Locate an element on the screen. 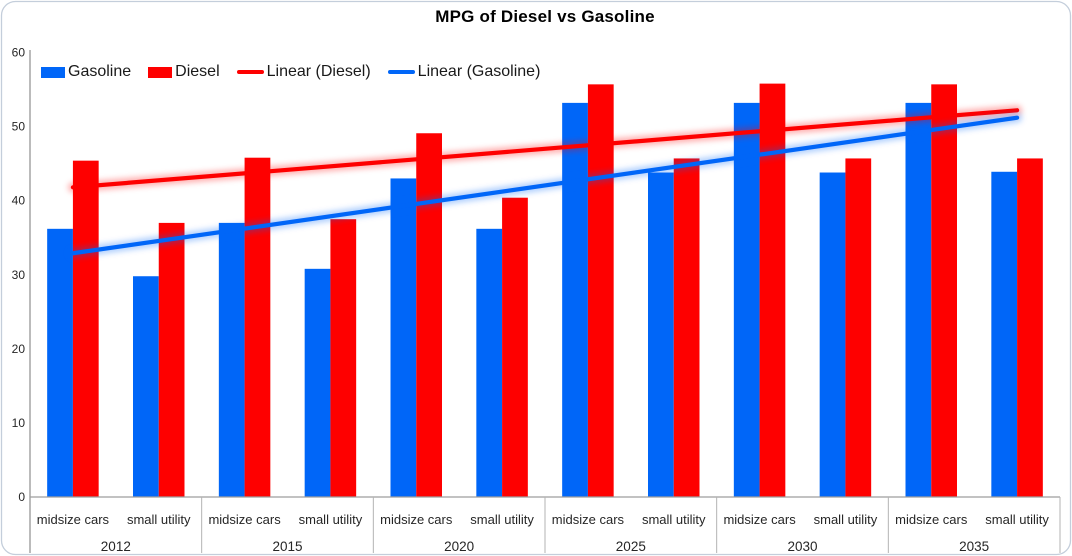 The image size is (1072, 556). bar-gasoline-2015-small-utility is located at coordinates (317, 382).